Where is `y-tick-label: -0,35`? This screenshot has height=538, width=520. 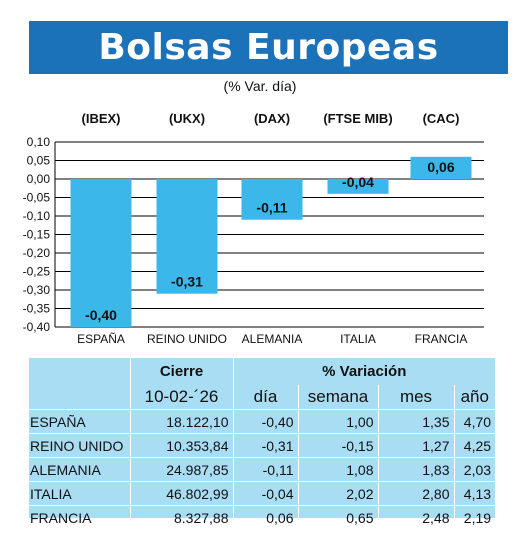 y-tick-label: -0,35 is located at coordinates (37, 309).